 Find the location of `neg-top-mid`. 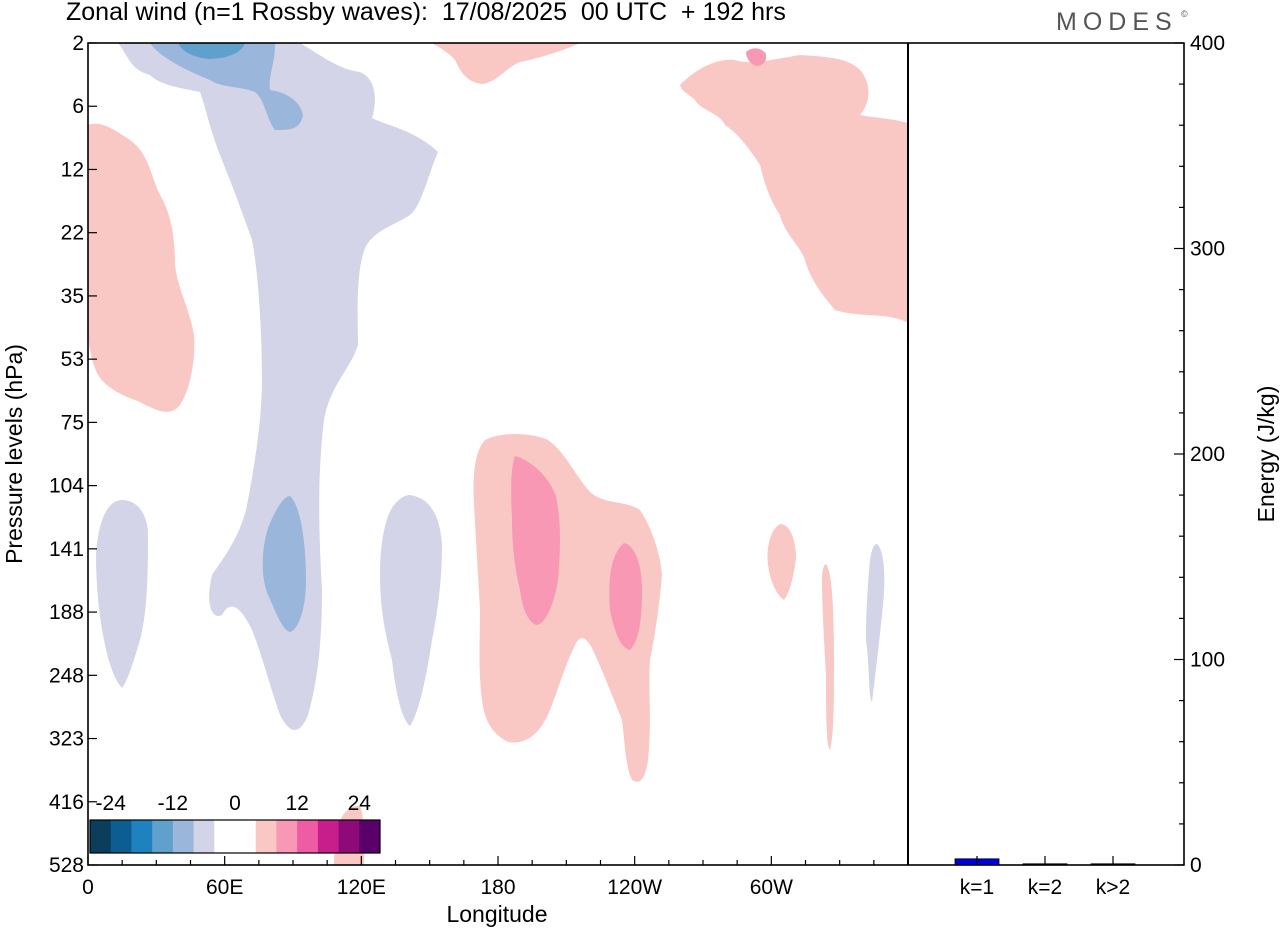

neg-top-mid is located at coordinates (226, 86).